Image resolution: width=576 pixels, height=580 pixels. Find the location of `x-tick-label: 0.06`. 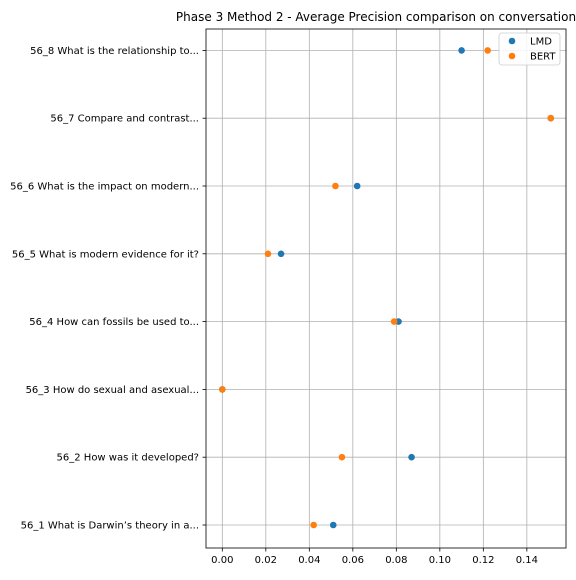

x-tick-label: 0.06 is located at coordinates (353, 560).